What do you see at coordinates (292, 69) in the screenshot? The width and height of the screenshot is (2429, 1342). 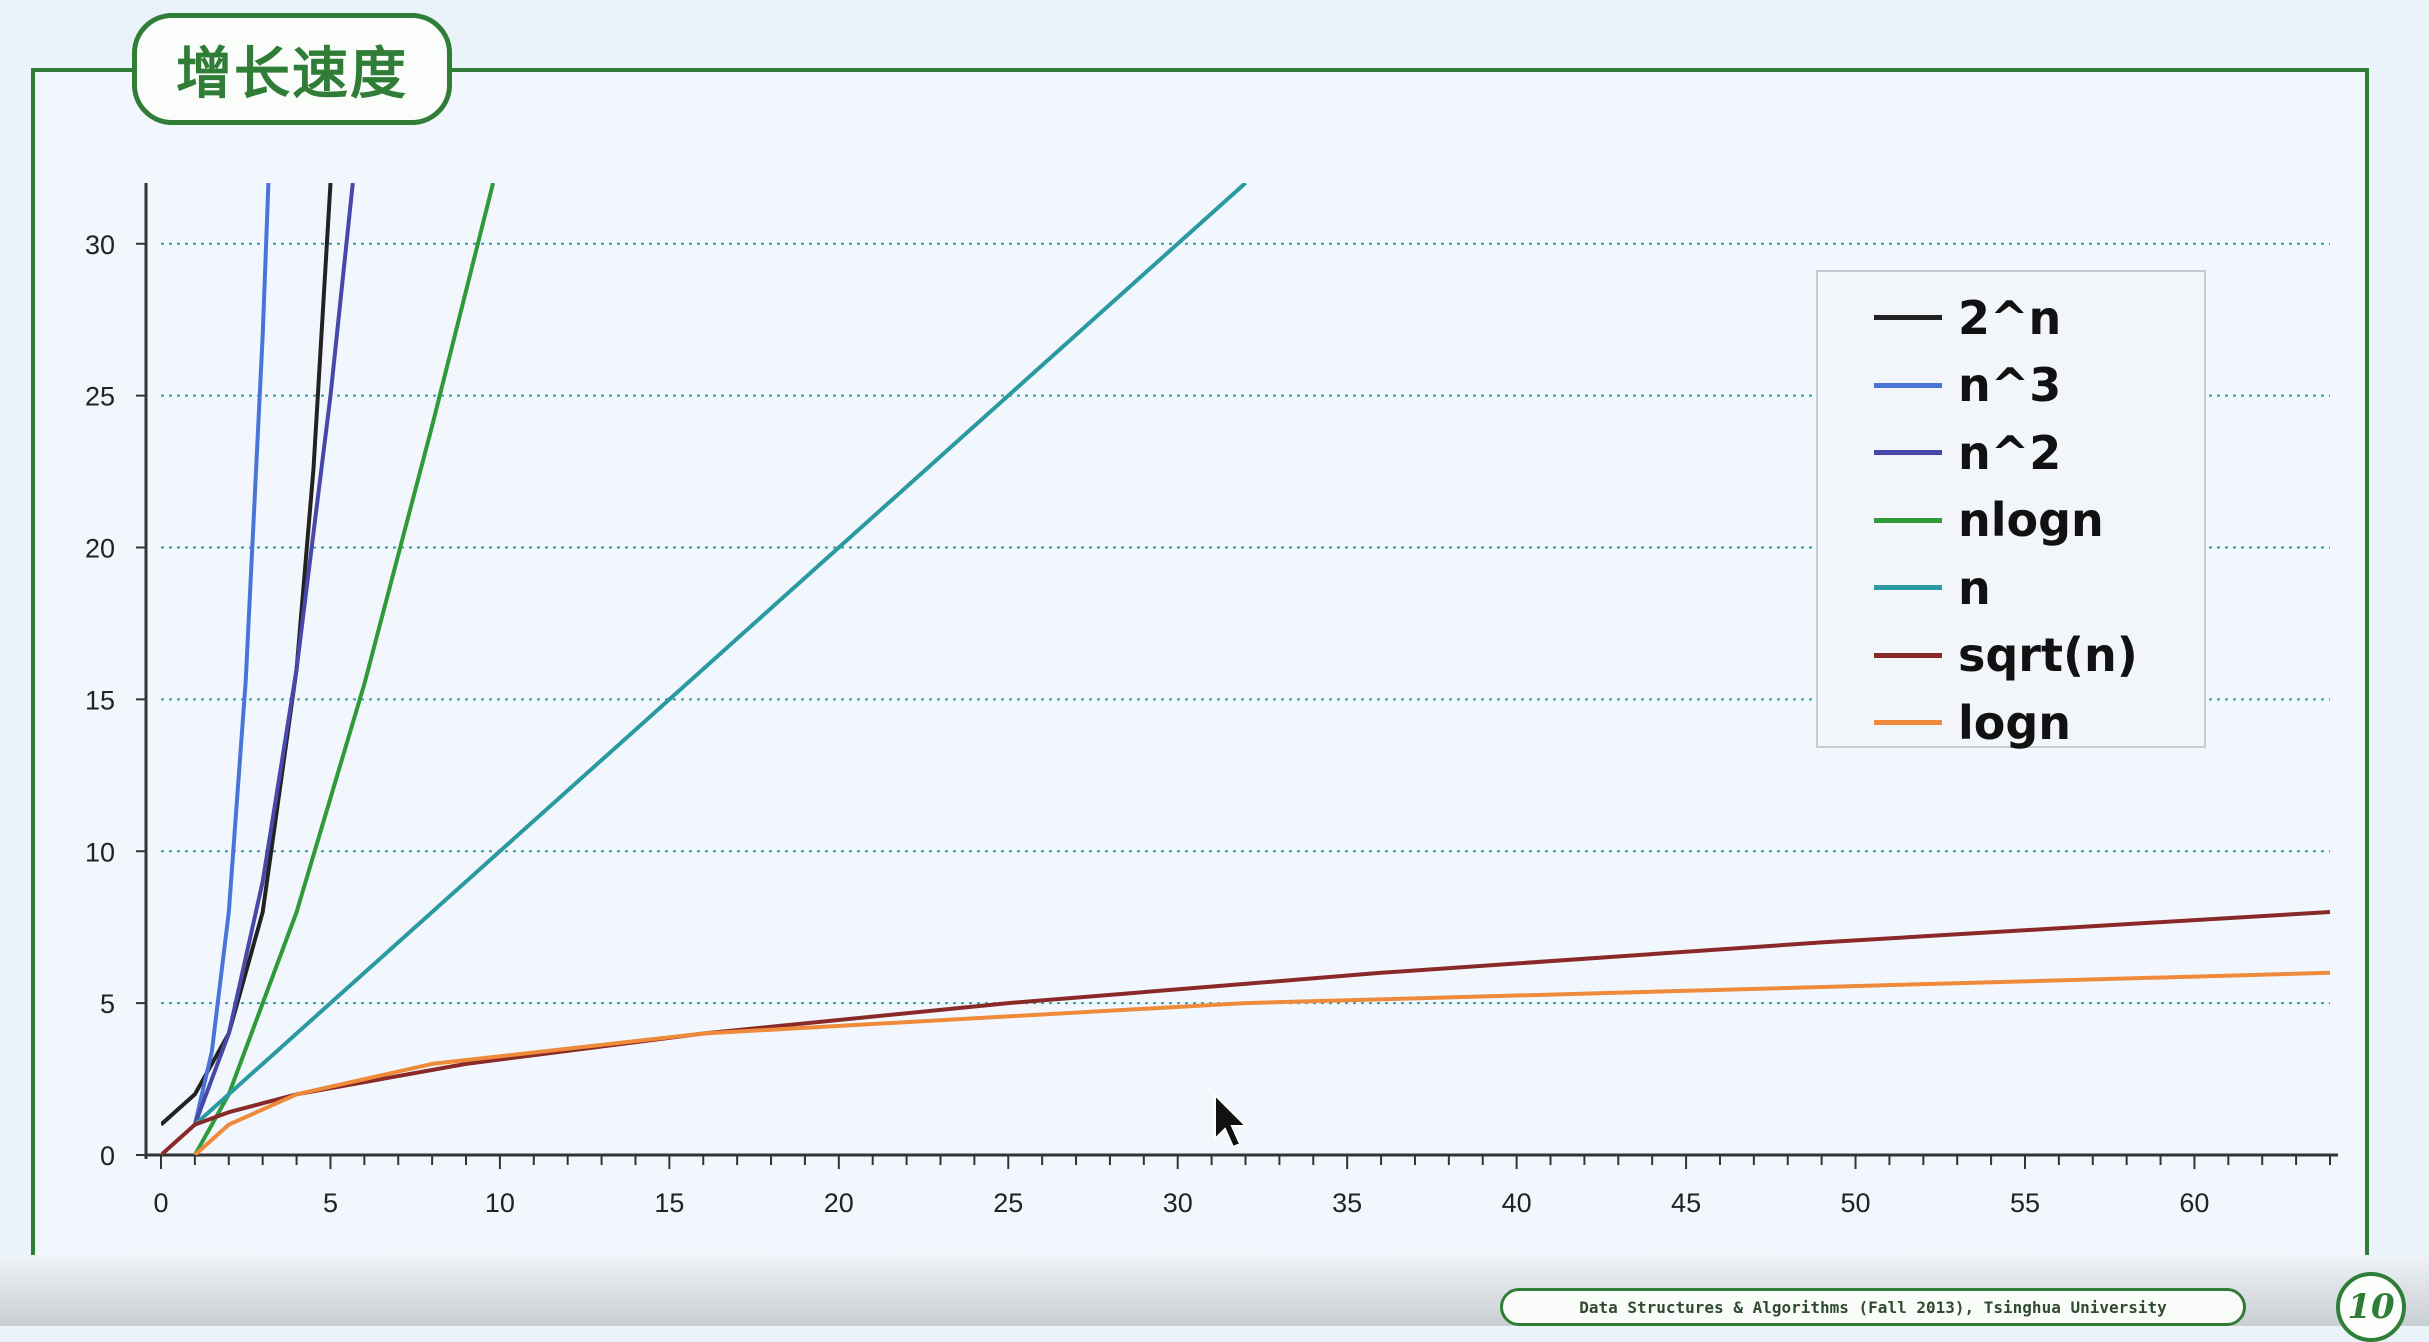 I see `slide-title: 增长速度` at bounding box center [292, 69].